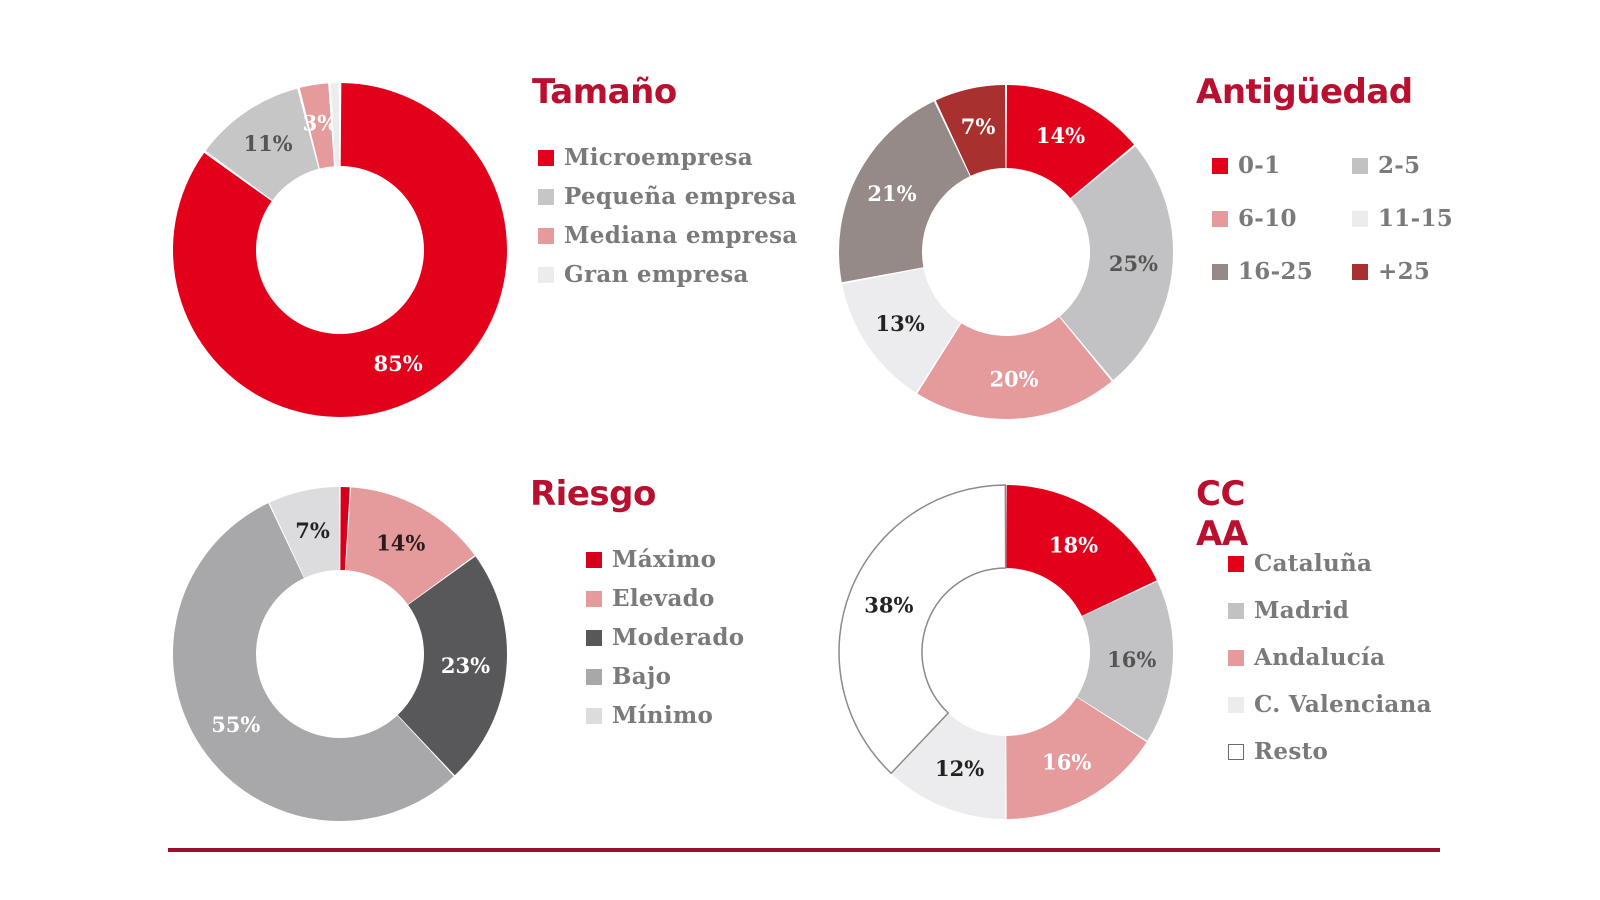 Image resolution: width=1600 pixels, height=900 pixels. What do you see at coordinates (1133, 263) in the screenshot?
I see `slice-label-2-5: 25%` at bounding box center [1133, 263].